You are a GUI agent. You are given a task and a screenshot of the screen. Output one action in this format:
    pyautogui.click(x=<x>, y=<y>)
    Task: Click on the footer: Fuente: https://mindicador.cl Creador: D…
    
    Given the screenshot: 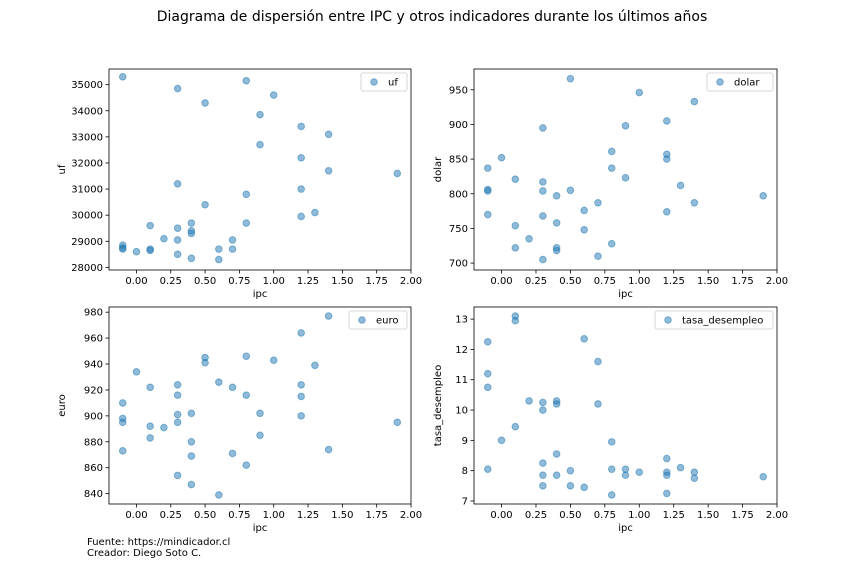 What is the action you would take?
    pyautogui.click(x=158, y=548)
    